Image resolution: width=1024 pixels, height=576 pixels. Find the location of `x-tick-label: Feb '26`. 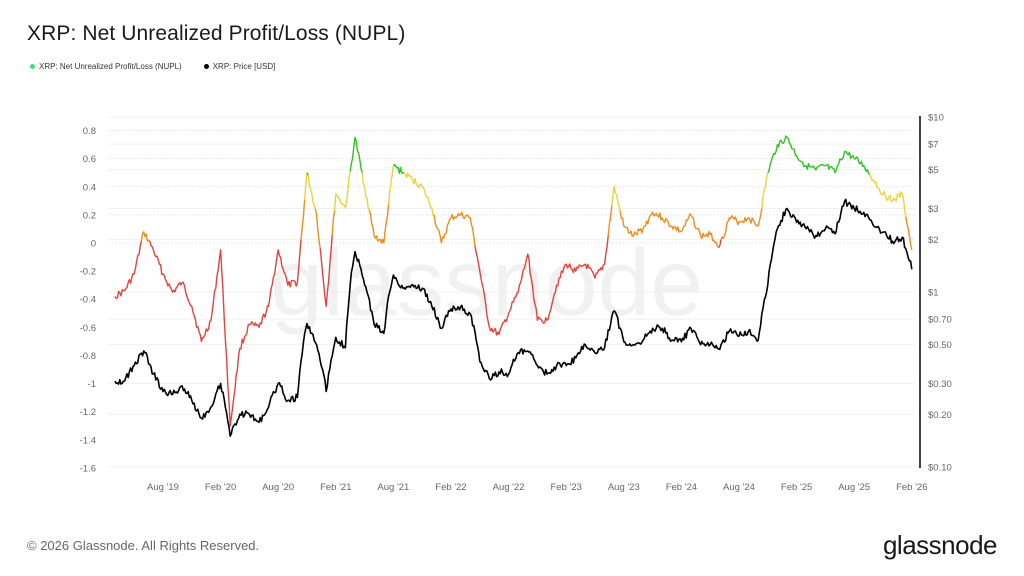

x-tick-label: Feb '26 is located at coordinates (911, 487).